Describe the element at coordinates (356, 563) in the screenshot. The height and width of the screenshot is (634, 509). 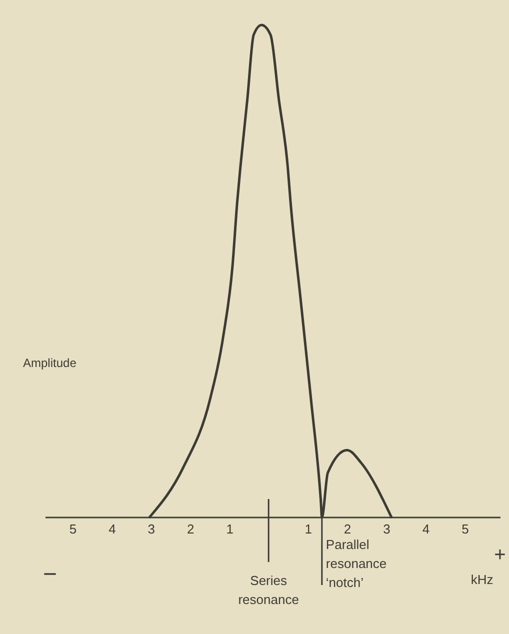
I see `ref-line-label: Parallel resonance ‘notch’` at that location.